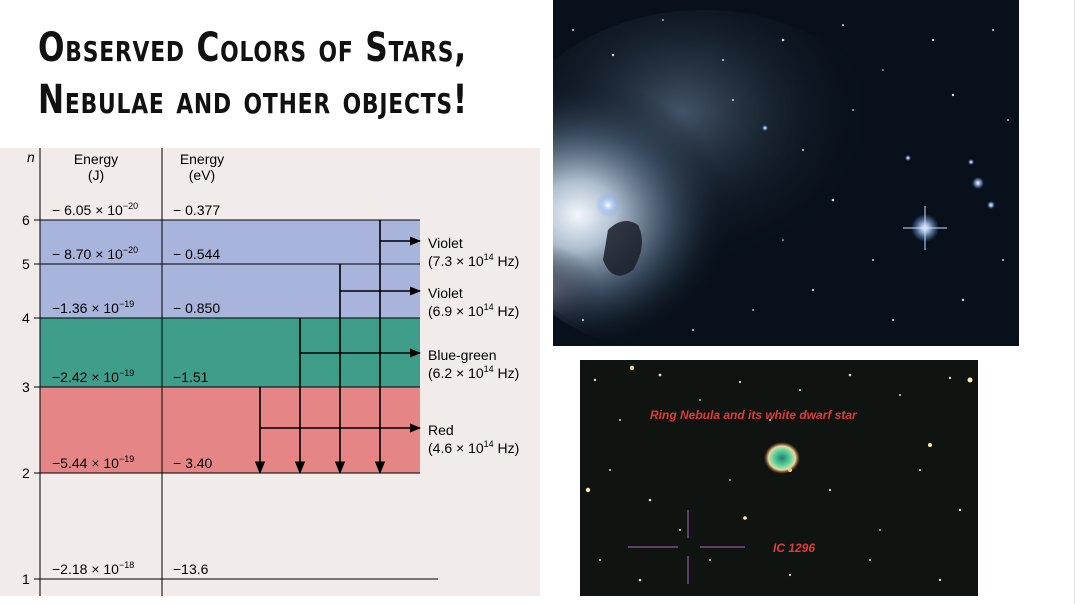 The height and width of the screenshot is (604, 1090). What do you see at coordinates (754, 415) in the screenshot?
I see `ring-nebula-caption: Ring Nebula and its white dwarf star` at bounding box center [754, 415].